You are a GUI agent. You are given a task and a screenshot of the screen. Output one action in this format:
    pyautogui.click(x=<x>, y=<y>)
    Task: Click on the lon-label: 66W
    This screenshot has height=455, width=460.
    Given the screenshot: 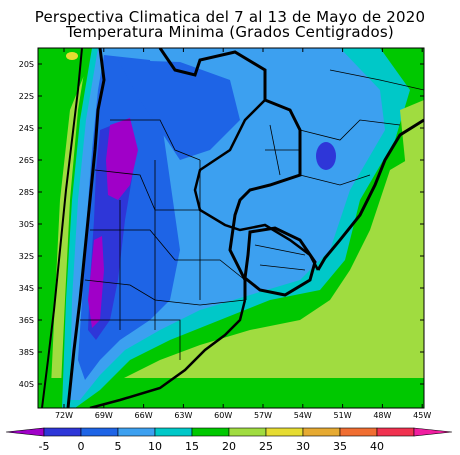 What is the action you would take?
    pyautogui.click(x=144, y=415)
    